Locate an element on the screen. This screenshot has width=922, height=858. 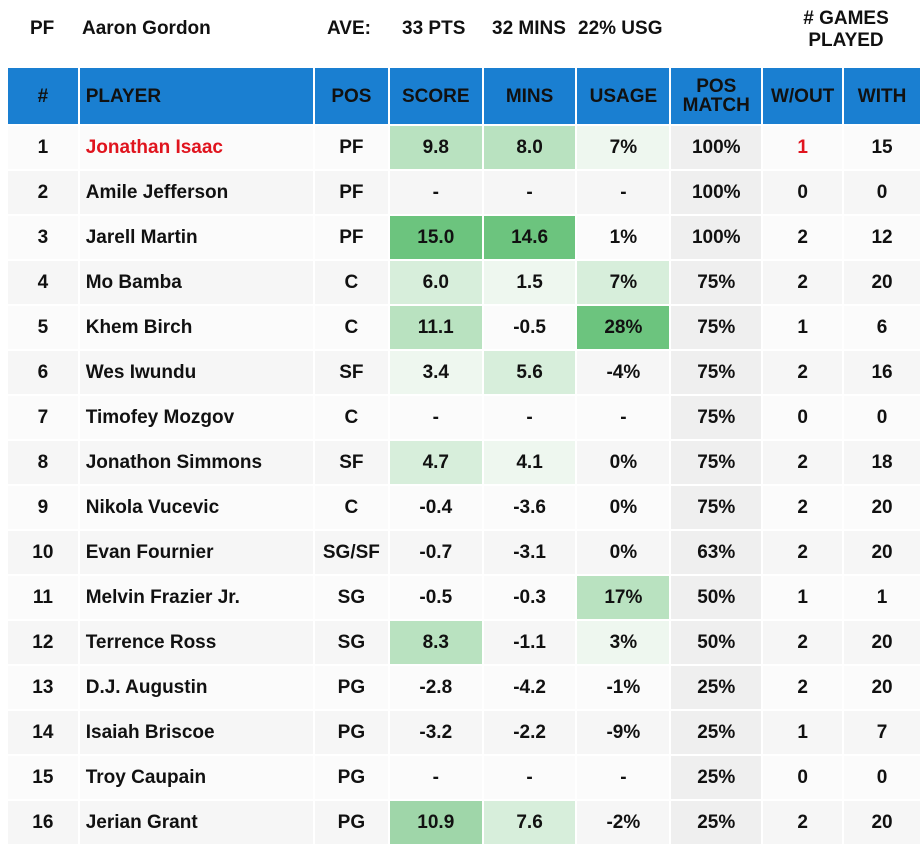
table-row: 10 Evan Fournier SG/SF -0.7 -3.1 0% 63% 2 20 is located at coordinates (464, 552).